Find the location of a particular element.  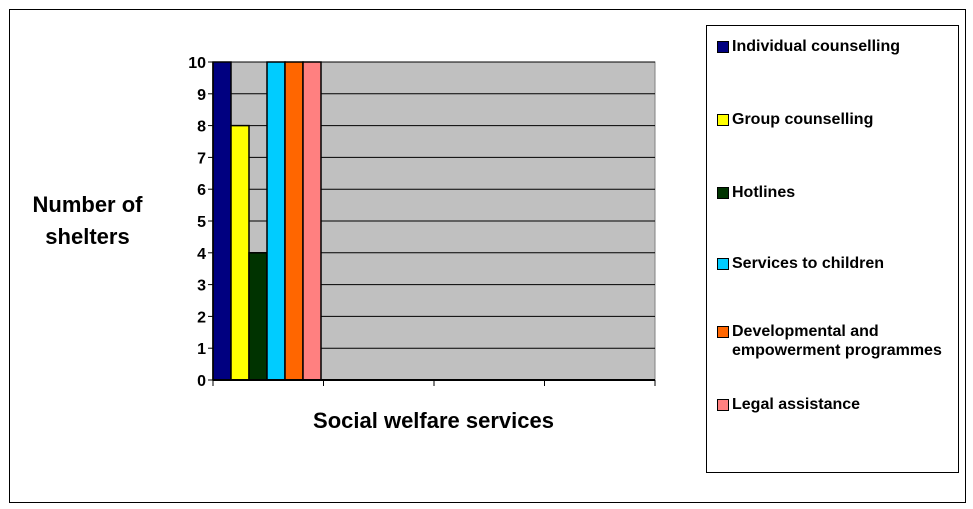

legend-label: Individual counselling is located at coordinates (816, 46).